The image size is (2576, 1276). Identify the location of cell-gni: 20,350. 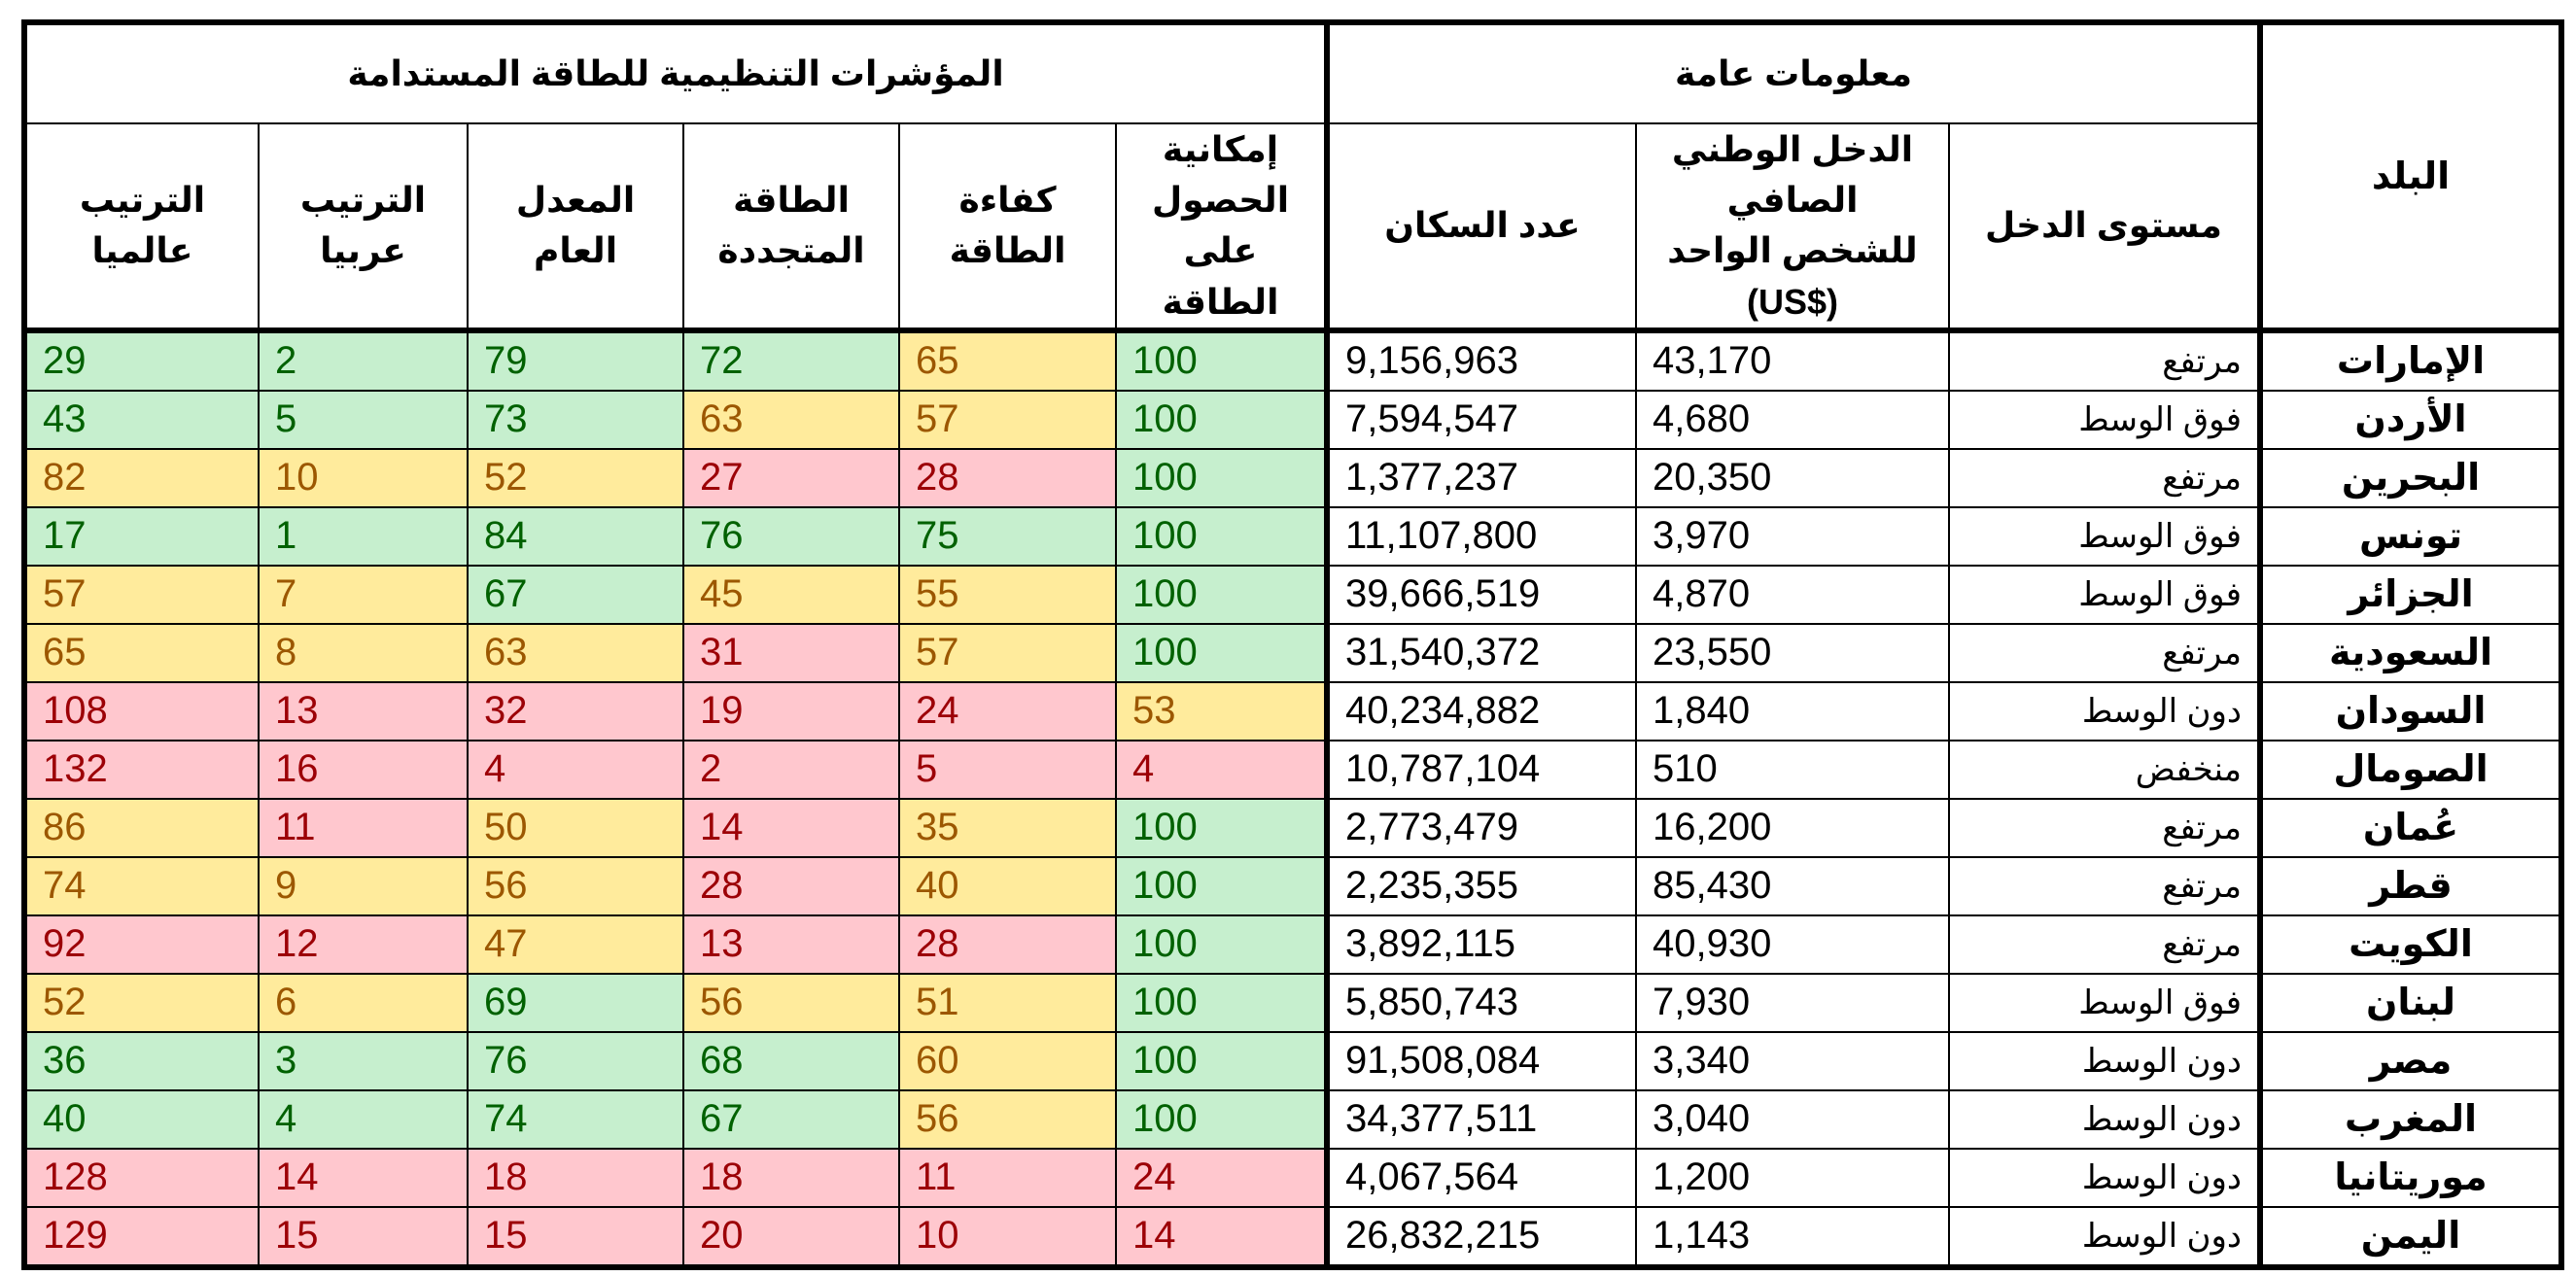
(1792, 478).